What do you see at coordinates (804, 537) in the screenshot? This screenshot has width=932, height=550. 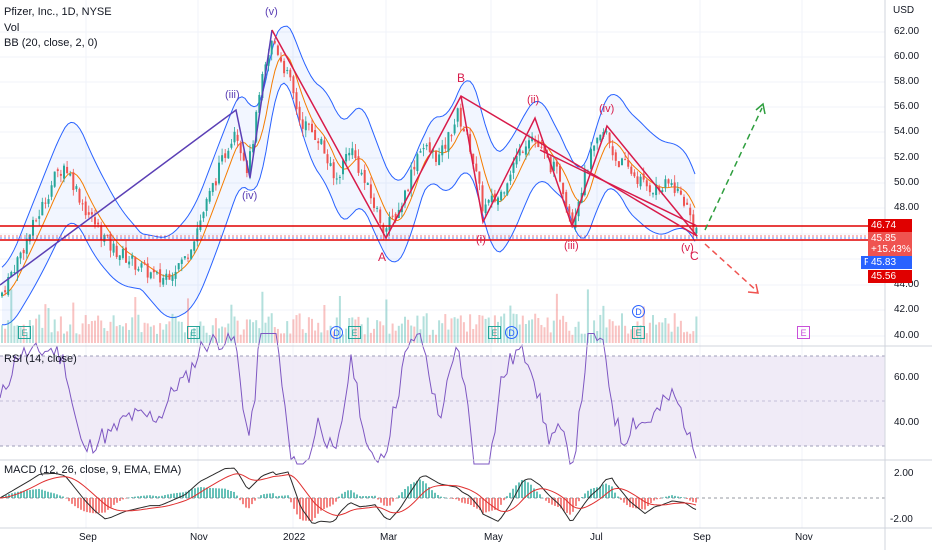 I see `time-tick: Nov` at bounding box center [804, 537].